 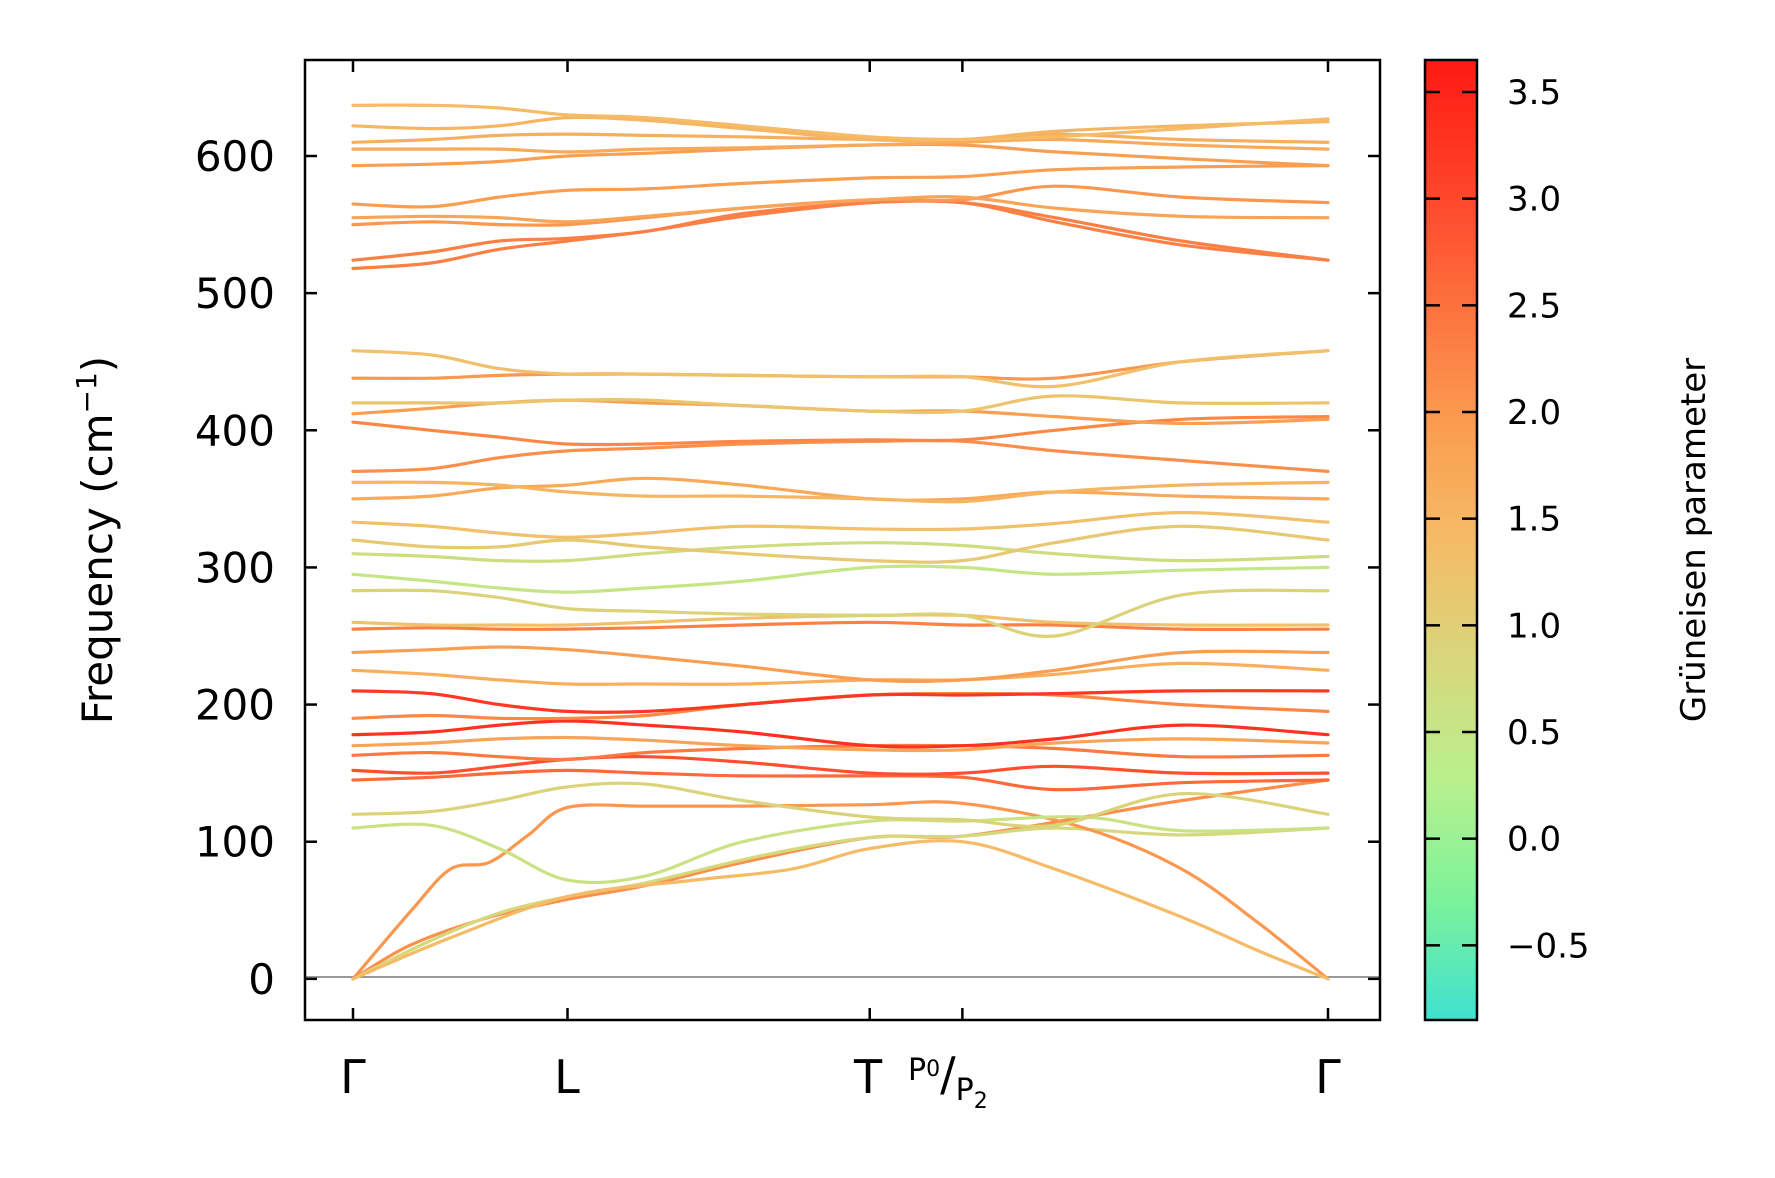 I want to click on y-axis-title-sup: −1, so click(x=86, y=392).